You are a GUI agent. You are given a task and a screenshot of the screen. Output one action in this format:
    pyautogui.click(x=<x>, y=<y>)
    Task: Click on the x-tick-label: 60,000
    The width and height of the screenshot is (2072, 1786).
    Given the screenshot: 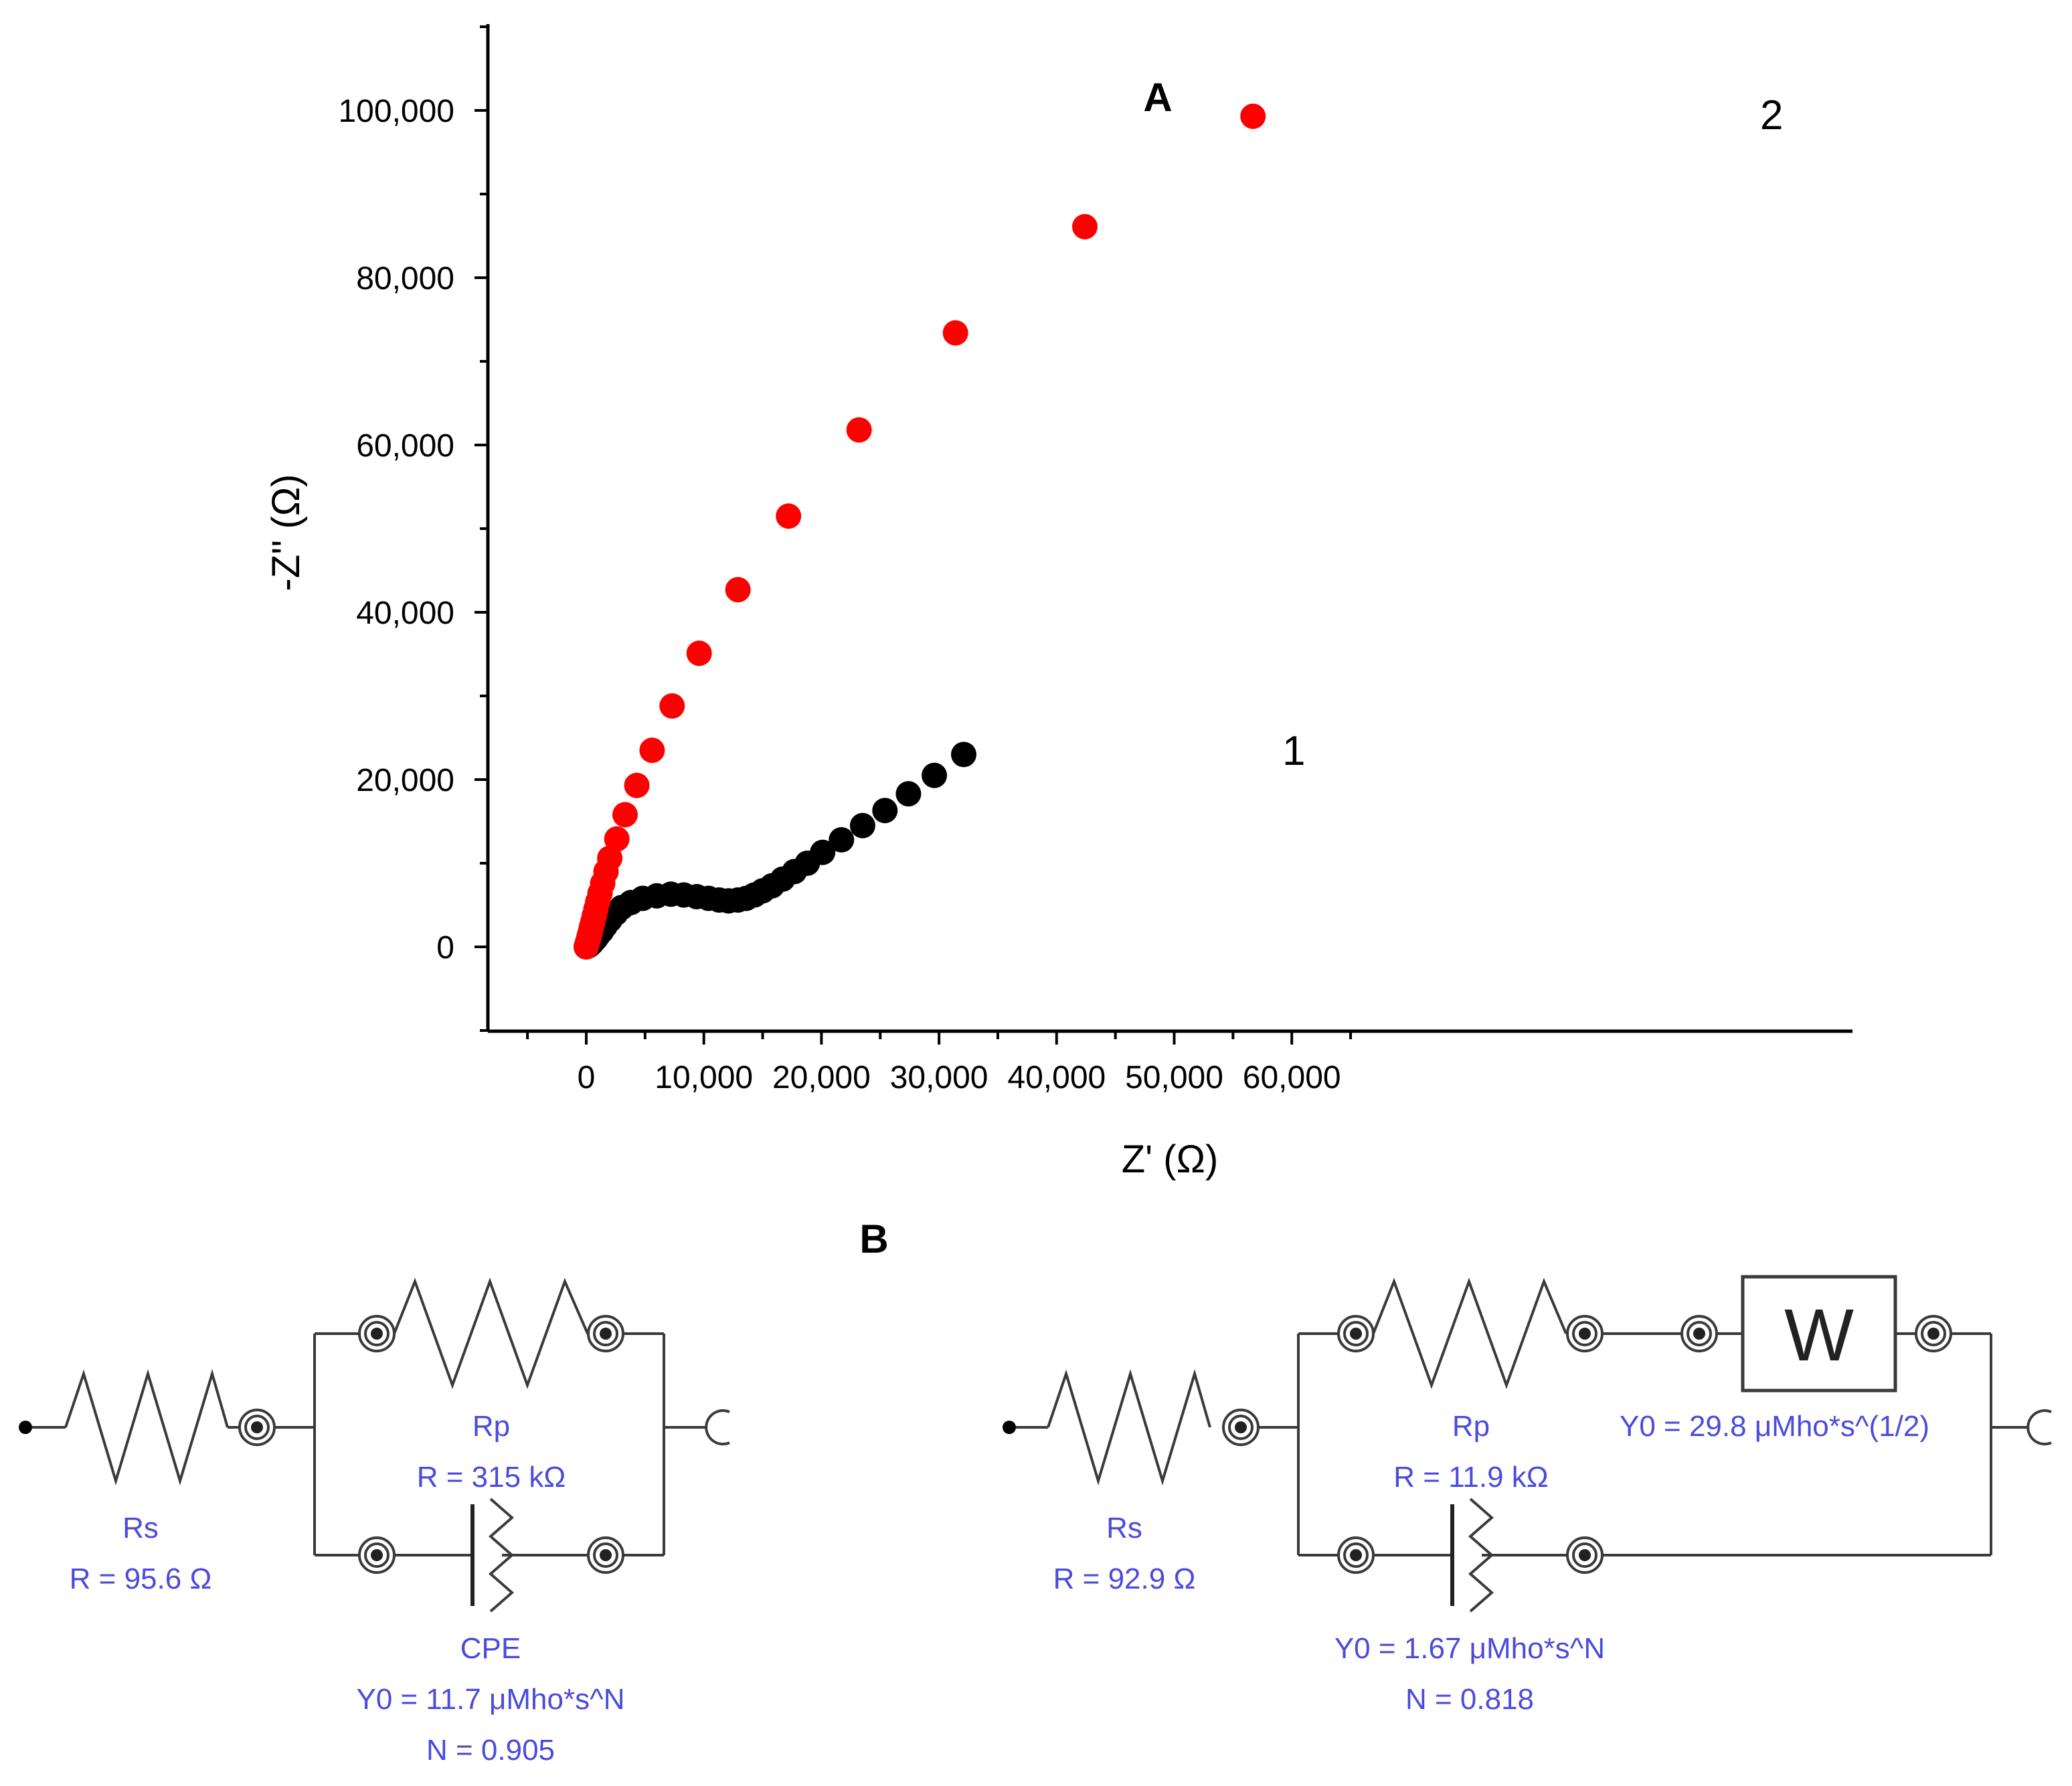 What is the action you would take?
    pyautogui.click(x=1292, y=1077)
    